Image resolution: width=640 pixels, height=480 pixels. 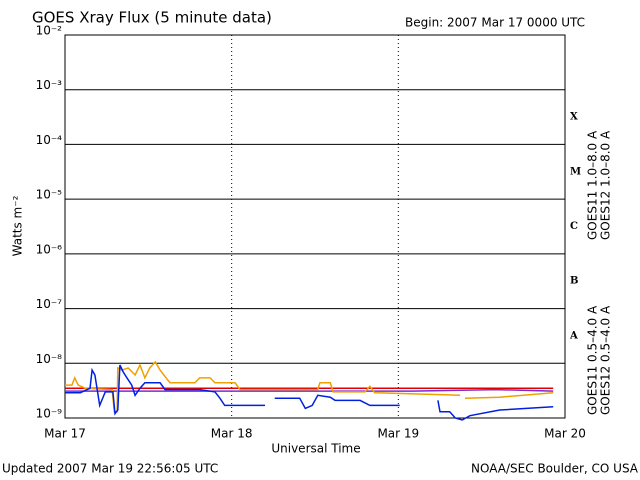 What do you see at coordinates (565, 434) in the screenshot?
I see `x-tick-label: Mar 20` at bounding box center [565, 434].